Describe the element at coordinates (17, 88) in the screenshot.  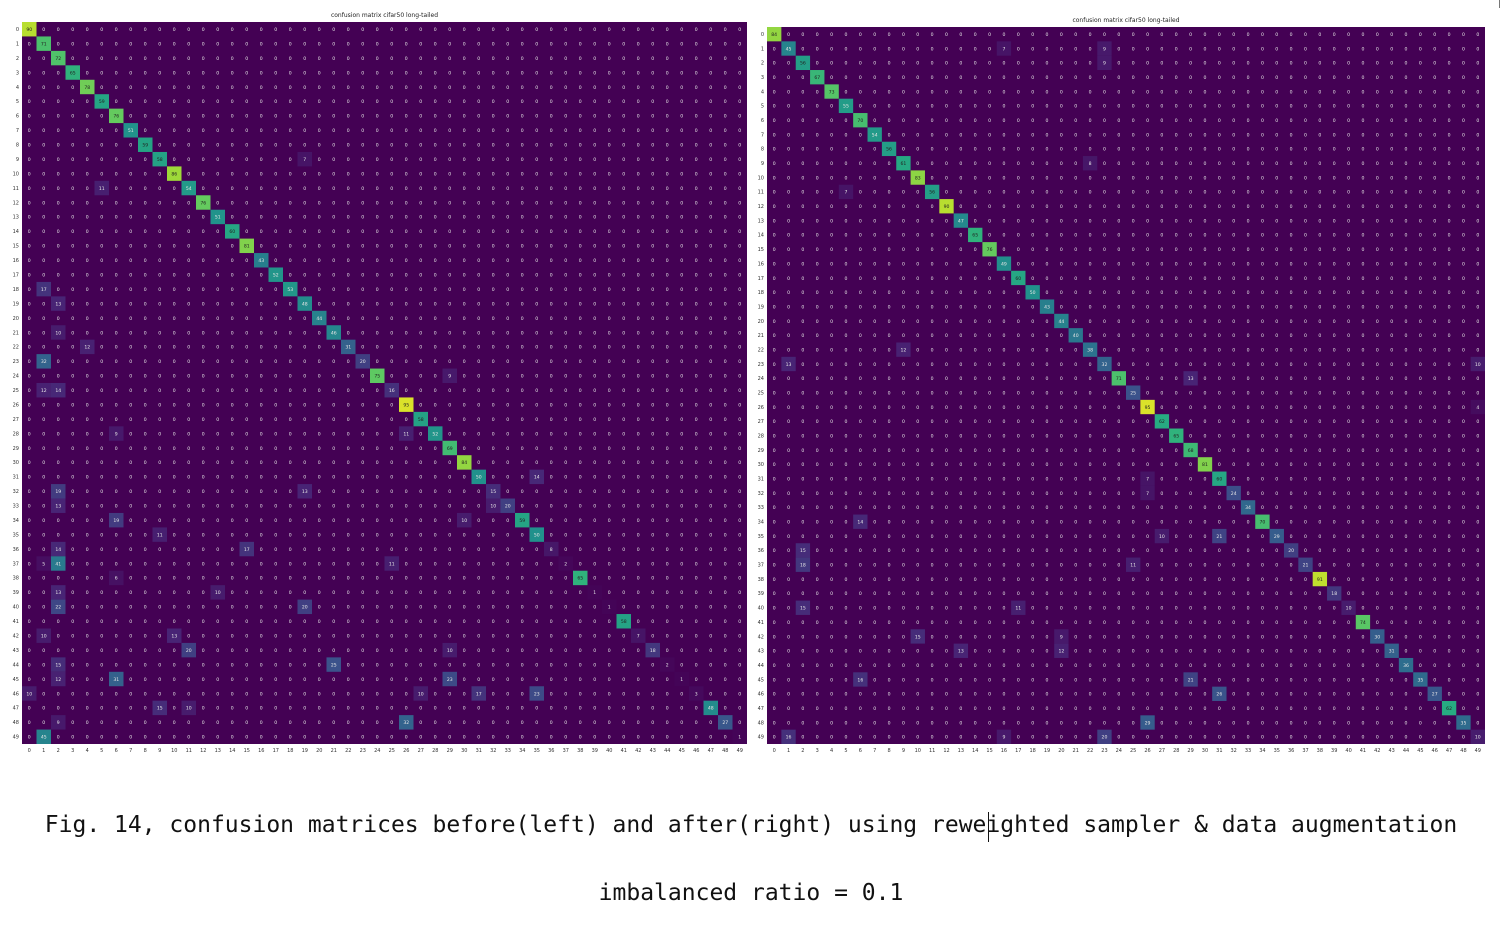
I see `y-tick-label: 4` at that location.